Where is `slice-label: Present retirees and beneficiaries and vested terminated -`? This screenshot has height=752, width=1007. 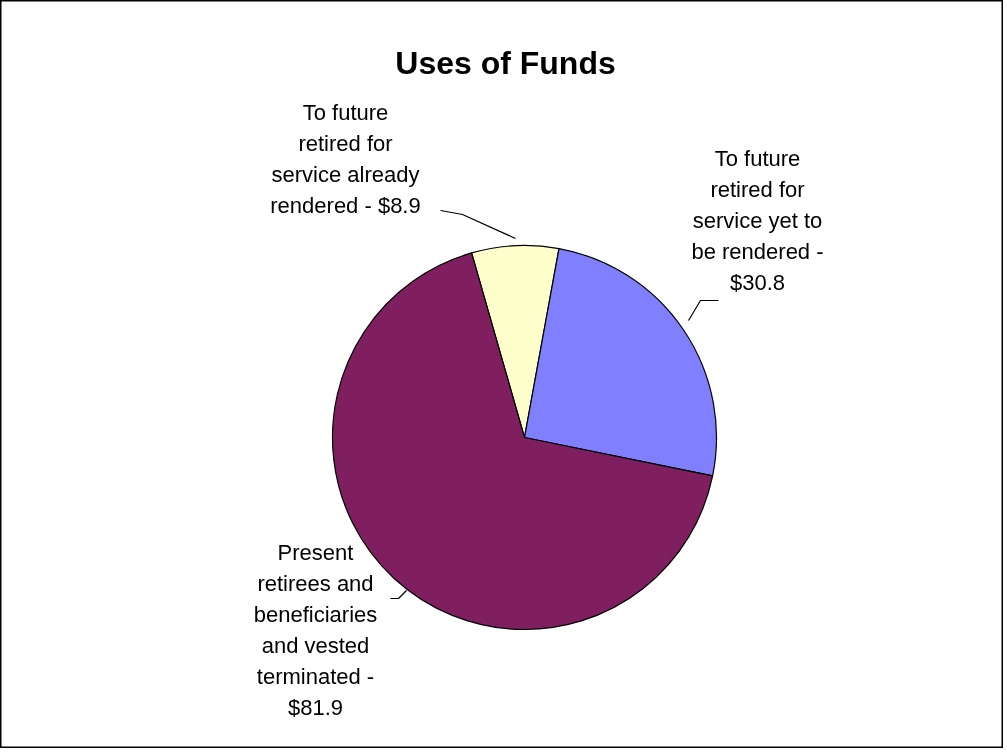
slice-label: Present retirees and beneficiaries and vested terminated - is located at coordinates (315, 614).